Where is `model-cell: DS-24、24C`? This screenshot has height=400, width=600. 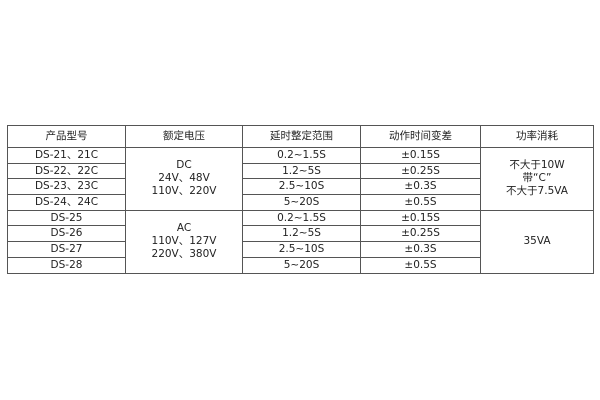
model-cell: DS-24、24C is located at coordinates (66, 202).